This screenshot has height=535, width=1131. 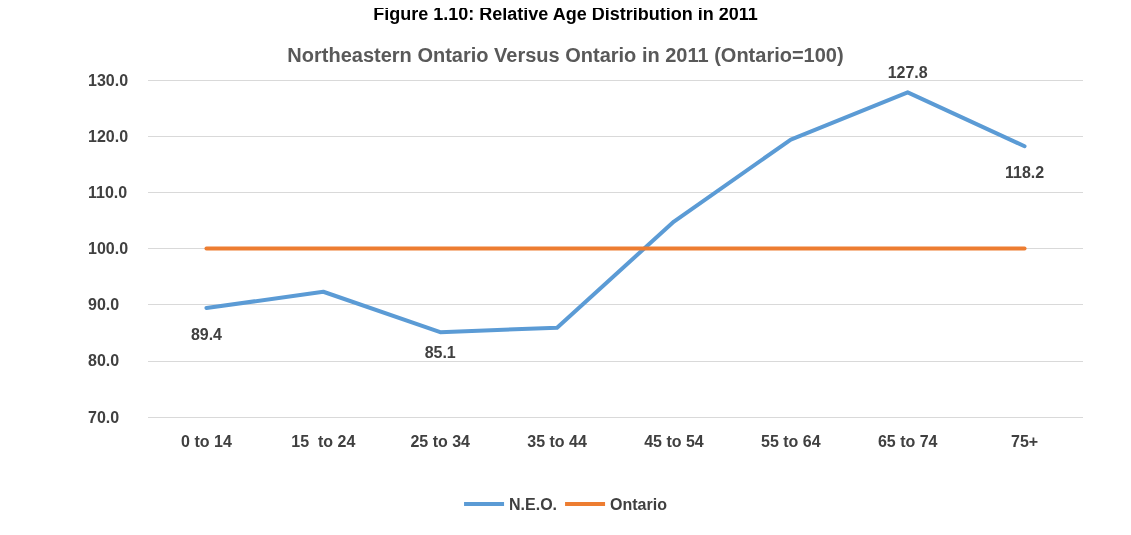 I want to click on x-tick-label: 45 to 54, so click(x=674, y=441).